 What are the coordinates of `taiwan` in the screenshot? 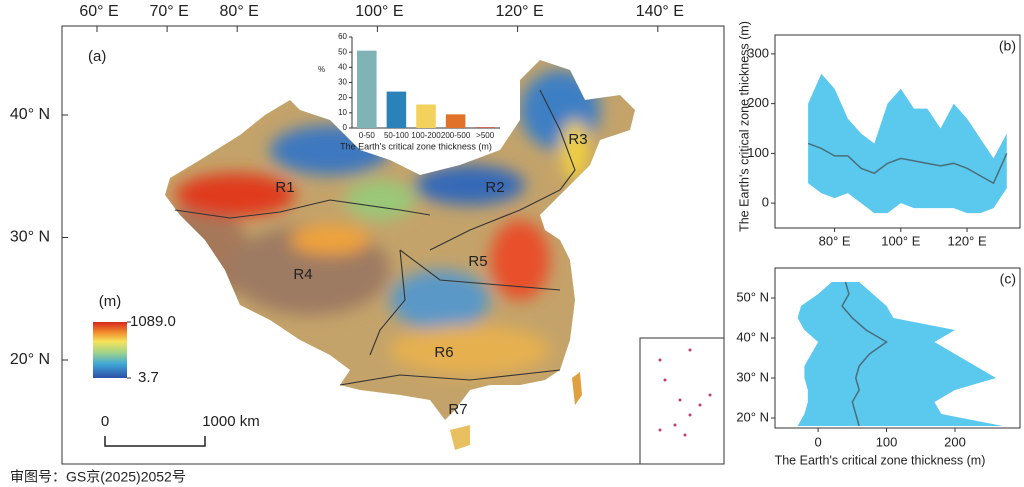 It's located at (577, 388).